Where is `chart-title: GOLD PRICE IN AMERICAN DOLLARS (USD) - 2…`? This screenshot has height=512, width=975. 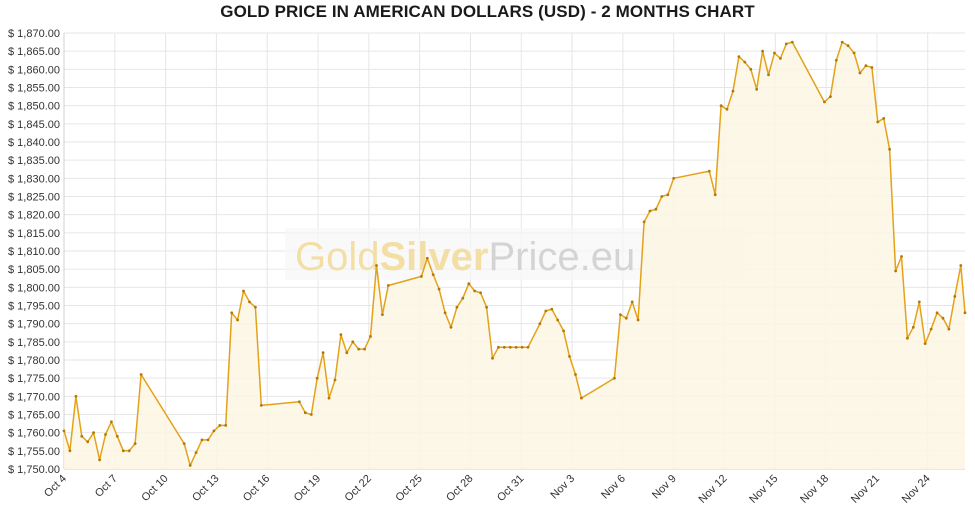
chart-title: GOLD PRICE IN AMERICAN DOLLARS (USD) - 2… is located at coordinates (487, 11).